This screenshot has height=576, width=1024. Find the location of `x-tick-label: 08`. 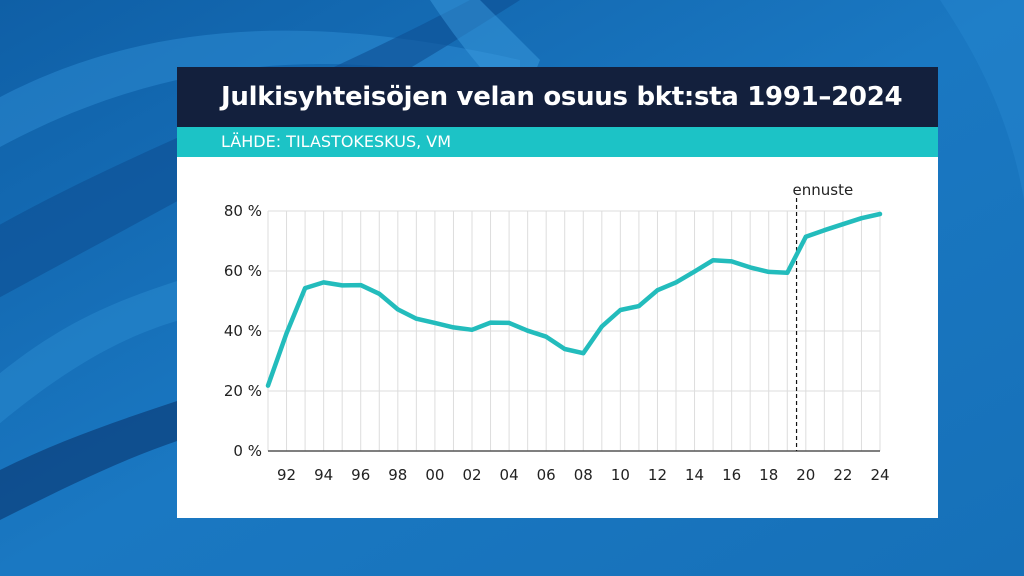

x-tick-label: 08 is located at coordinates (583, 475).